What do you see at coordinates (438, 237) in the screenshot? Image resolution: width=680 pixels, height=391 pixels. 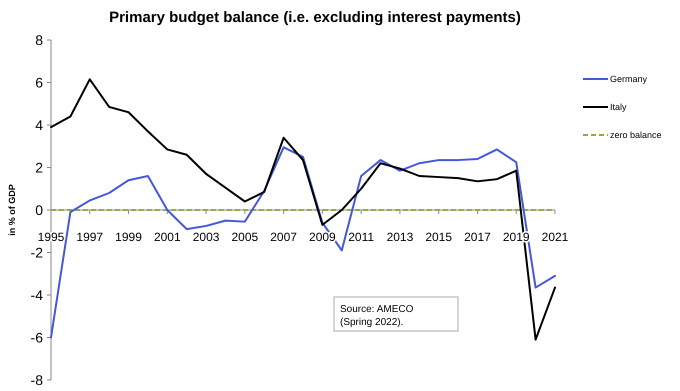 I see `x-tick-label: 2015` at bounding box center [438, 237].